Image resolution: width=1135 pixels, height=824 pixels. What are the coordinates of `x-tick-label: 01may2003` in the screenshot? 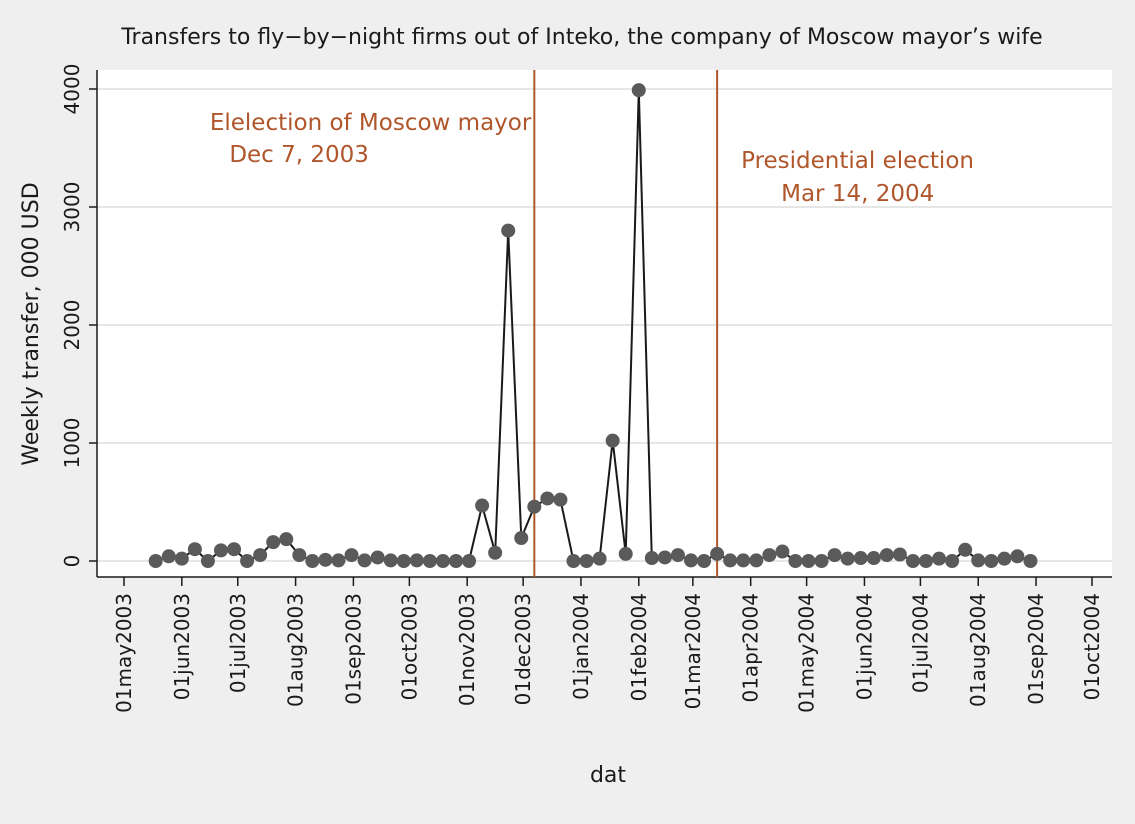 It's located at (124, 653).